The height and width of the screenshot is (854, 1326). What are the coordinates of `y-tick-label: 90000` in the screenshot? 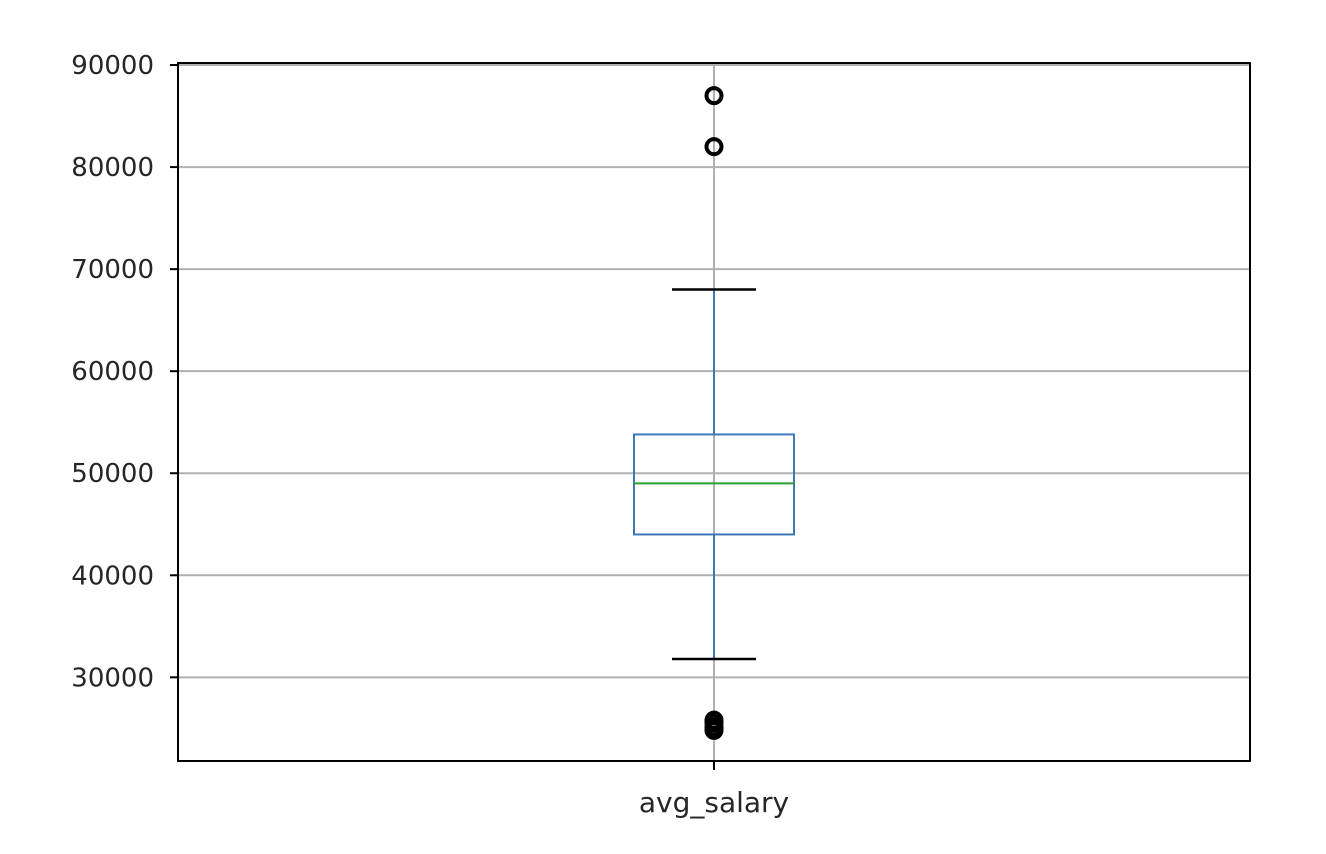 It's located at (112, 66).